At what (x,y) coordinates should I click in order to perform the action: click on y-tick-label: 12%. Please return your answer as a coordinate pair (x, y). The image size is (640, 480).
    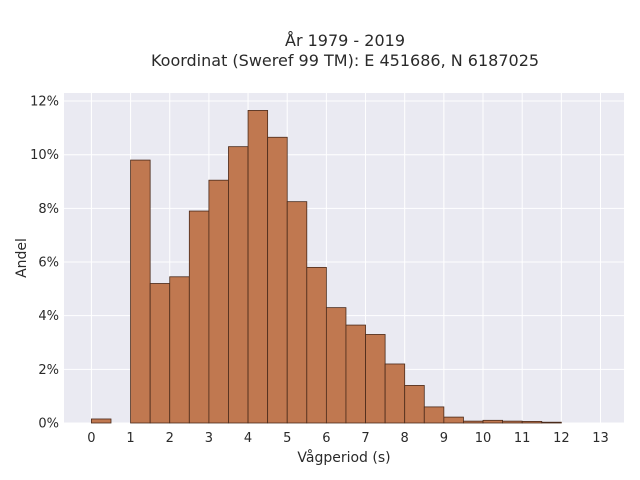
    Looking at the image, I should click on (44, 102).